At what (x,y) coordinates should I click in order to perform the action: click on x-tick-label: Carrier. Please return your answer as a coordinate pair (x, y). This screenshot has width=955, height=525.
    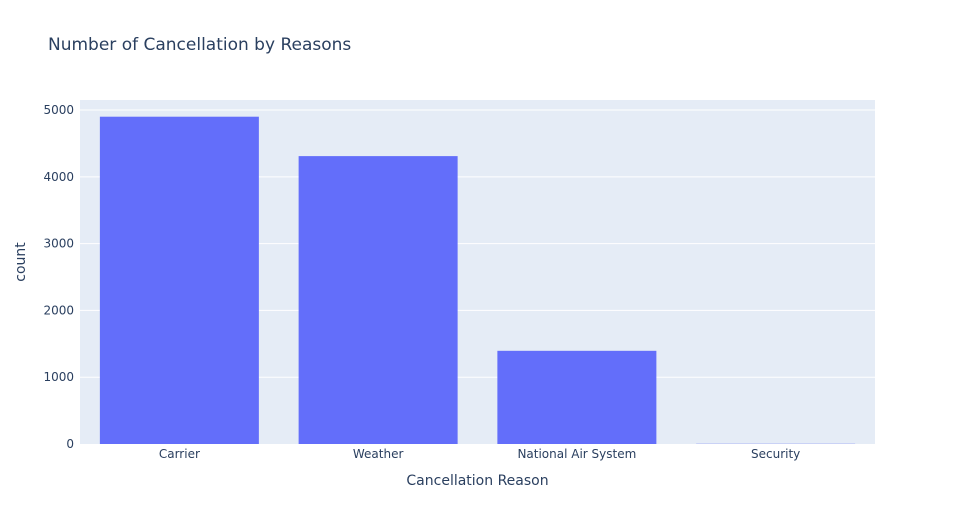
    Looking at the image, I should click on (179, 454).